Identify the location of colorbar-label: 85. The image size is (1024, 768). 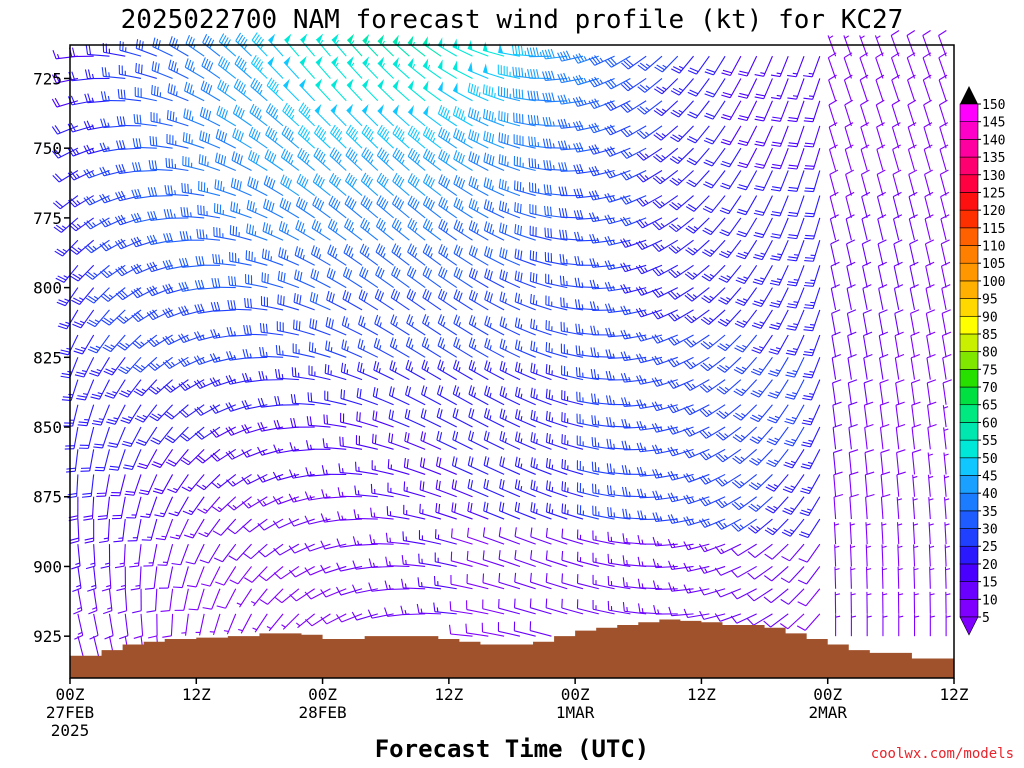
(990, 335).